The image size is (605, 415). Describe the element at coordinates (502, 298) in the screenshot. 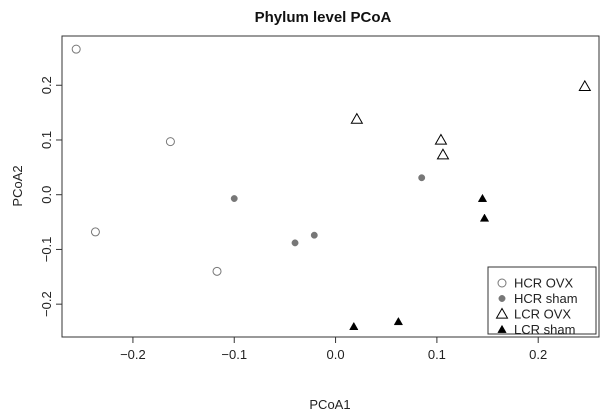

I see `legend-marker-hcr-sham` at that location.